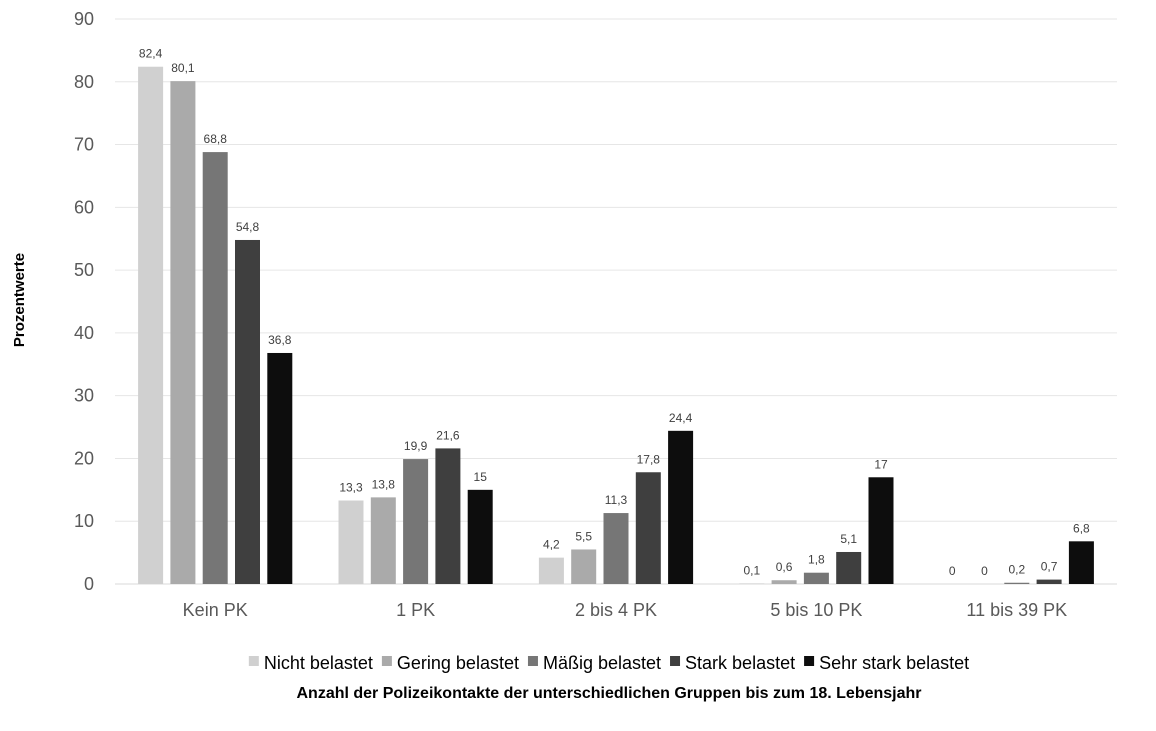  Describe the element at coordinates (881, 464) in the screenshot. I see `data-label: 17` at that location.